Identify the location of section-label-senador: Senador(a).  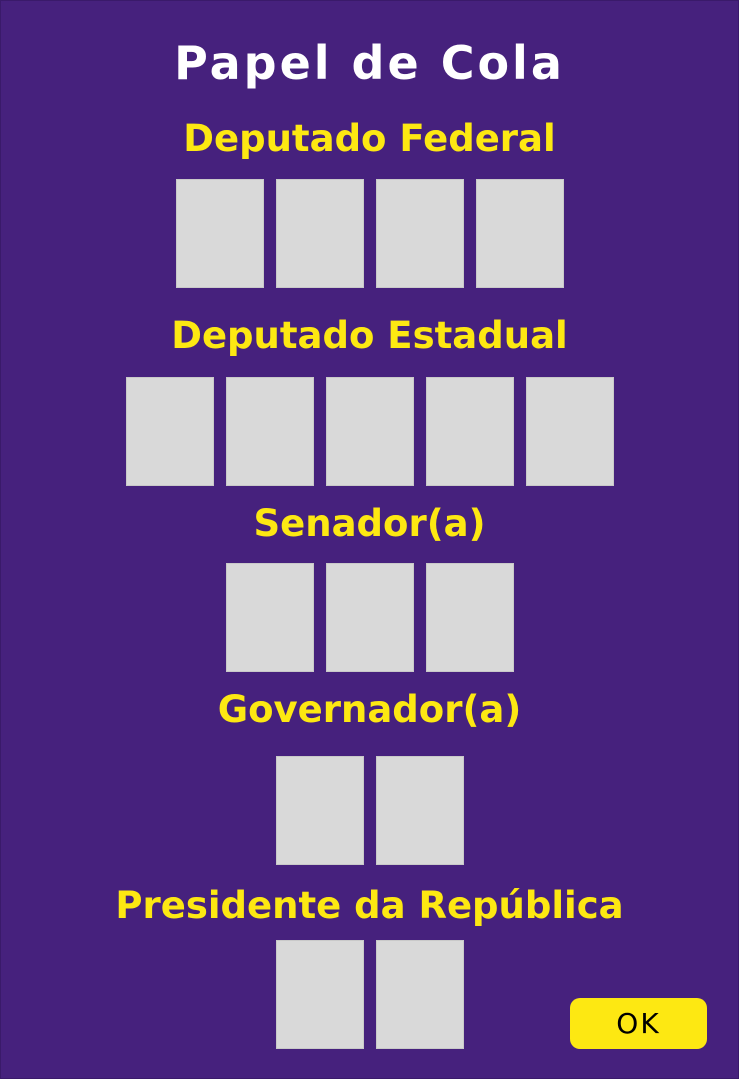
(369, 523).